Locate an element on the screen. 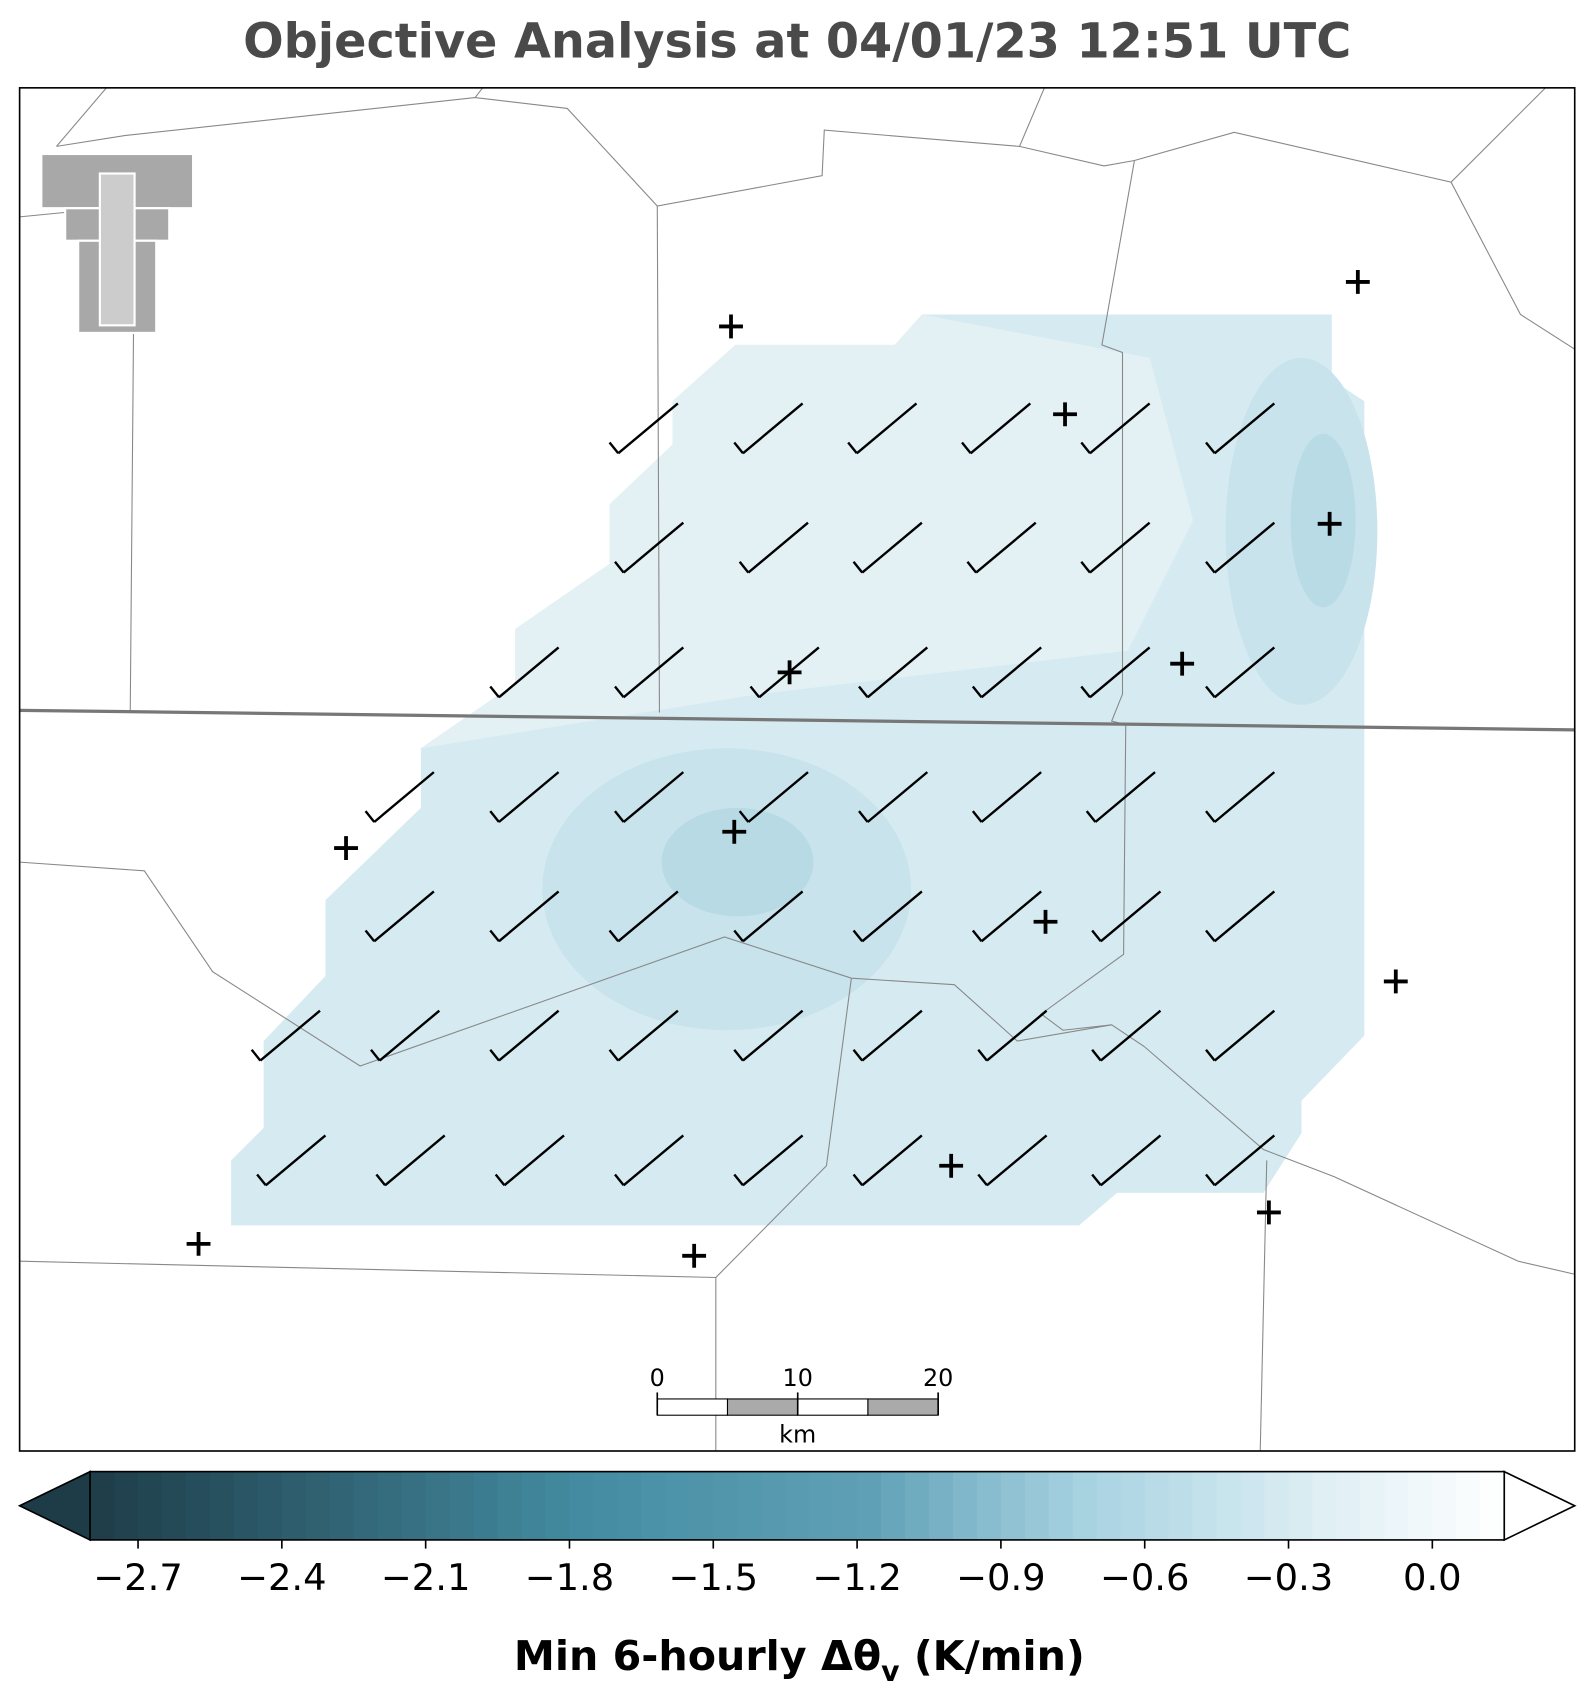  colorbar-tick-label: −1.8 is located at coordinates (570, 1577).